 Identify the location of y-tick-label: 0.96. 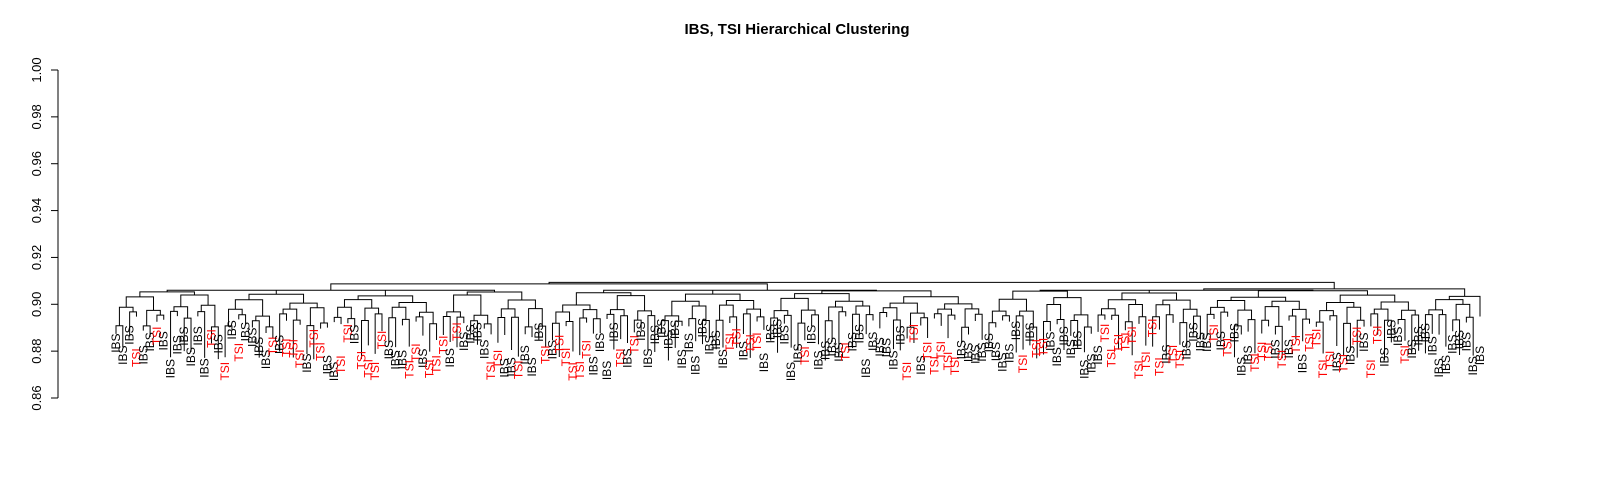
(36, 163).